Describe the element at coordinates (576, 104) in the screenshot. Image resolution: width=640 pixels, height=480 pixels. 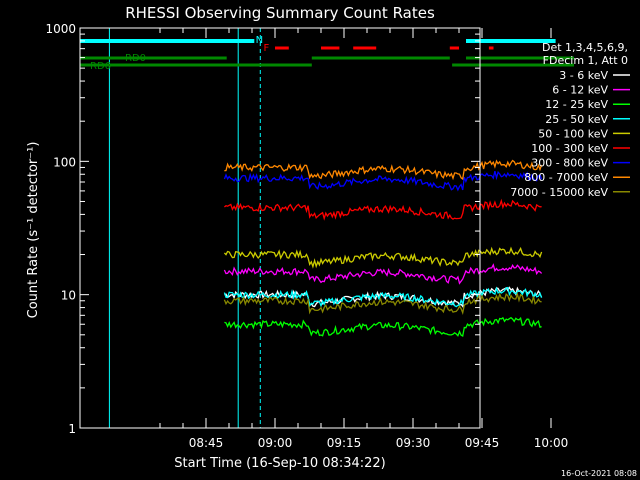
I see `legend-entry-label: 12 - 25 keV` at that location.